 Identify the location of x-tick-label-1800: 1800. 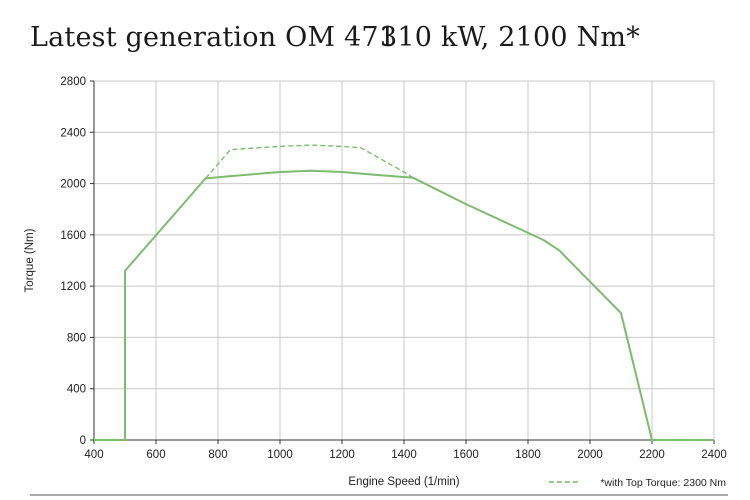
(528, 455).